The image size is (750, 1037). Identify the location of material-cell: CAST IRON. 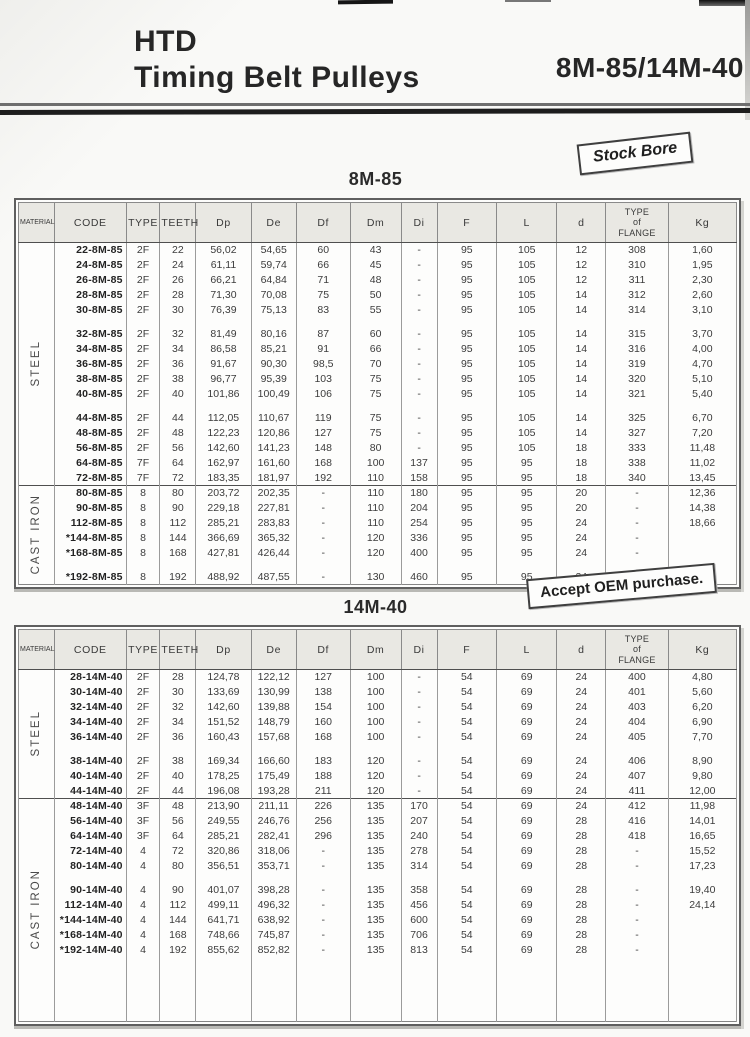
(36, 910).